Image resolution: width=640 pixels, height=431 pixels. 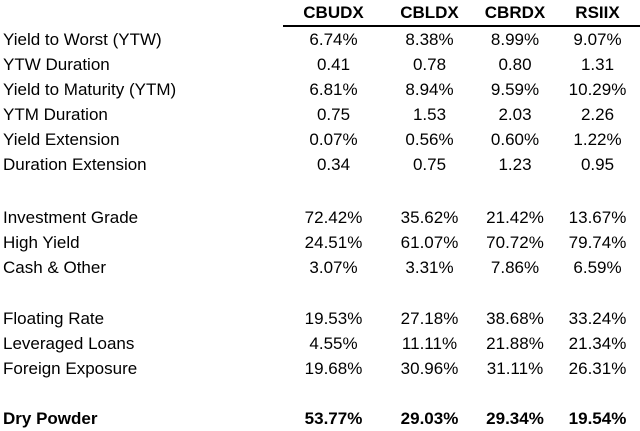 What do you see at coordinates (56, 64) in the screenshot?
I see `row-label: YTW Duration` at bounding box center [56, 64].